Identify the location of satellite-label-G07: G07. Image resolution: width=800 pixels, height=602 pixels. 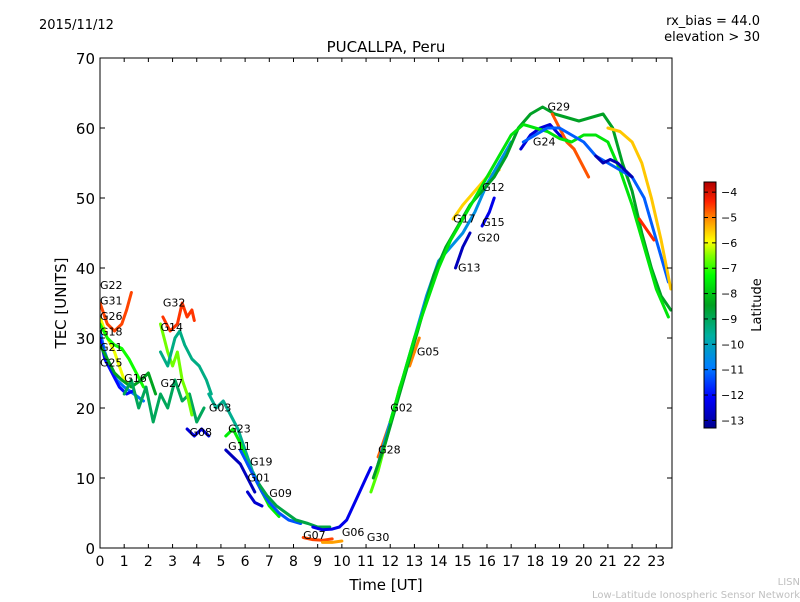
(314, 535).